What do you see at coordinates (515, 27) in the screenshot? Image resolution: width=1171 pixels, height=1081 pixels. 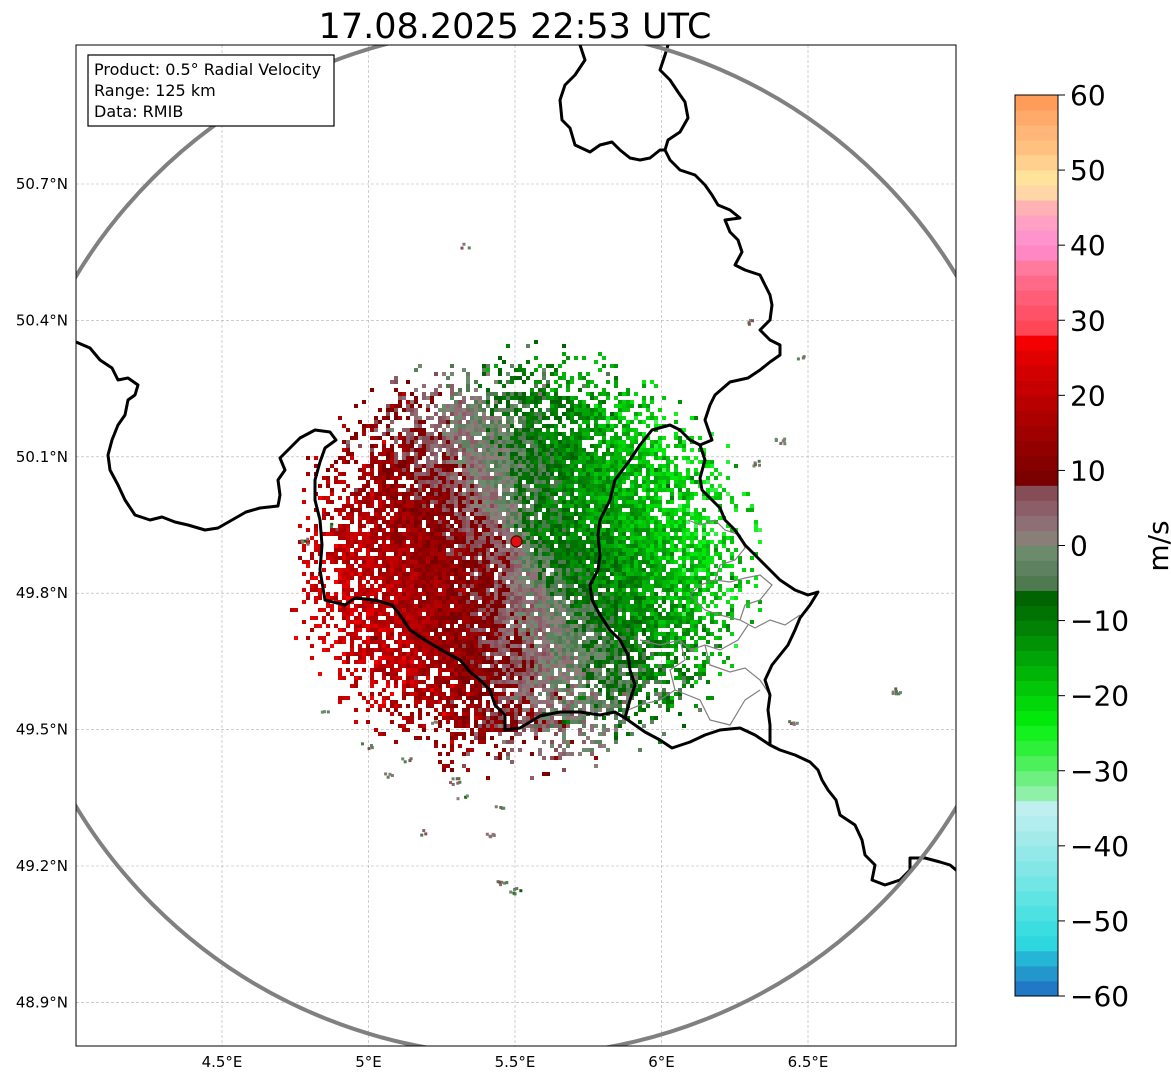 I see `figure-title: 17.08.2025 22:53 UTC` at bounding box center [515, 27].